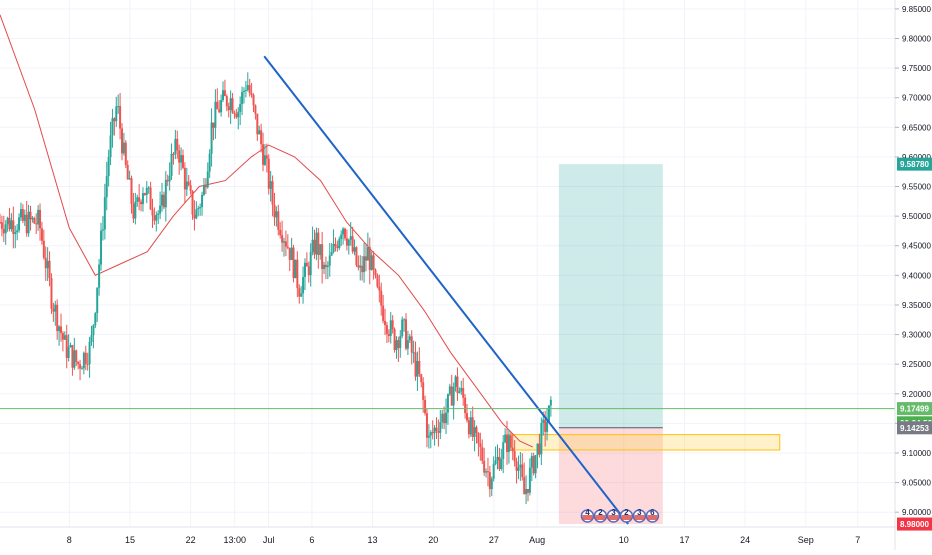 Image resolution: width=932 pixels, height=555 pixels. I want to click on price-tick-label: 9.10000, so click(916, 453).